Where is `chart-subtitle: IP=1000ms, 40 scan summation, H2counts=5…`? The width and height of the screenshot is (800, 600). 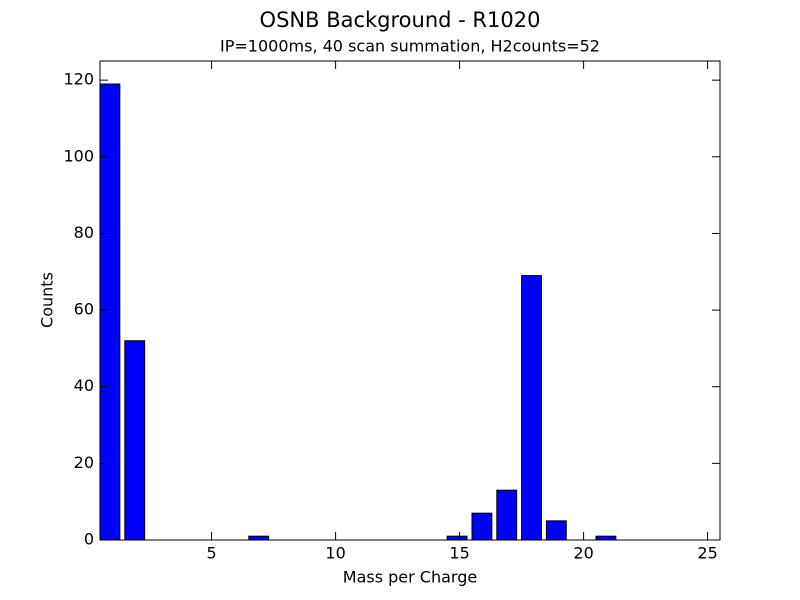 chart-subtitle: IP=1000ms, 40 scan summation, H2counts=5… is located at coordinates (410, 46).